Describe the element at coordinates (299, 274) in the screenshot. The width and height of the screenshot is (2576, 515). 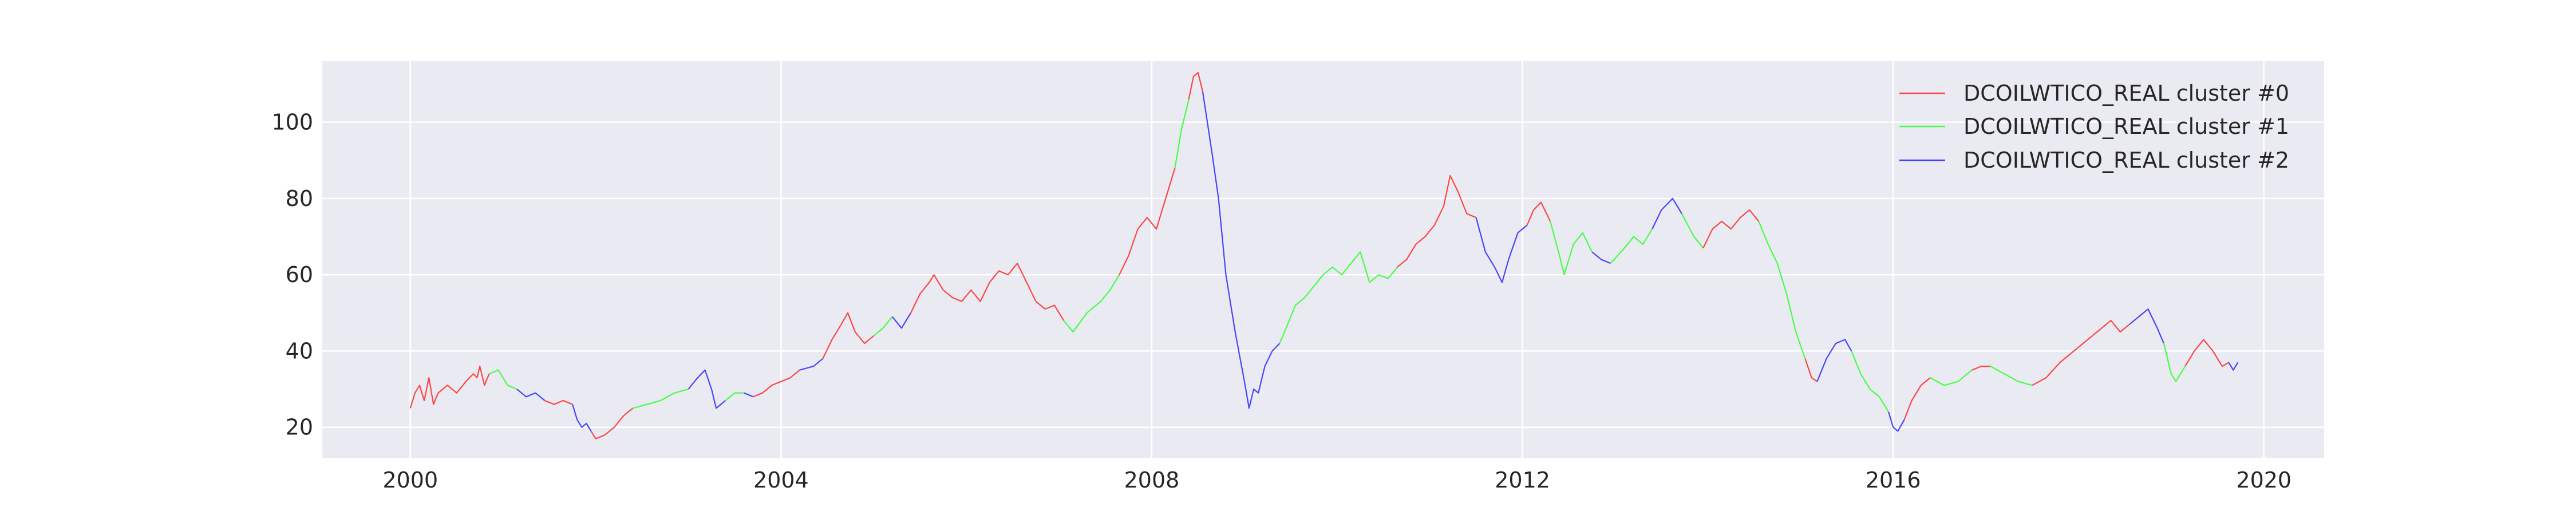
I see `y-tick-label: 60` at that location.